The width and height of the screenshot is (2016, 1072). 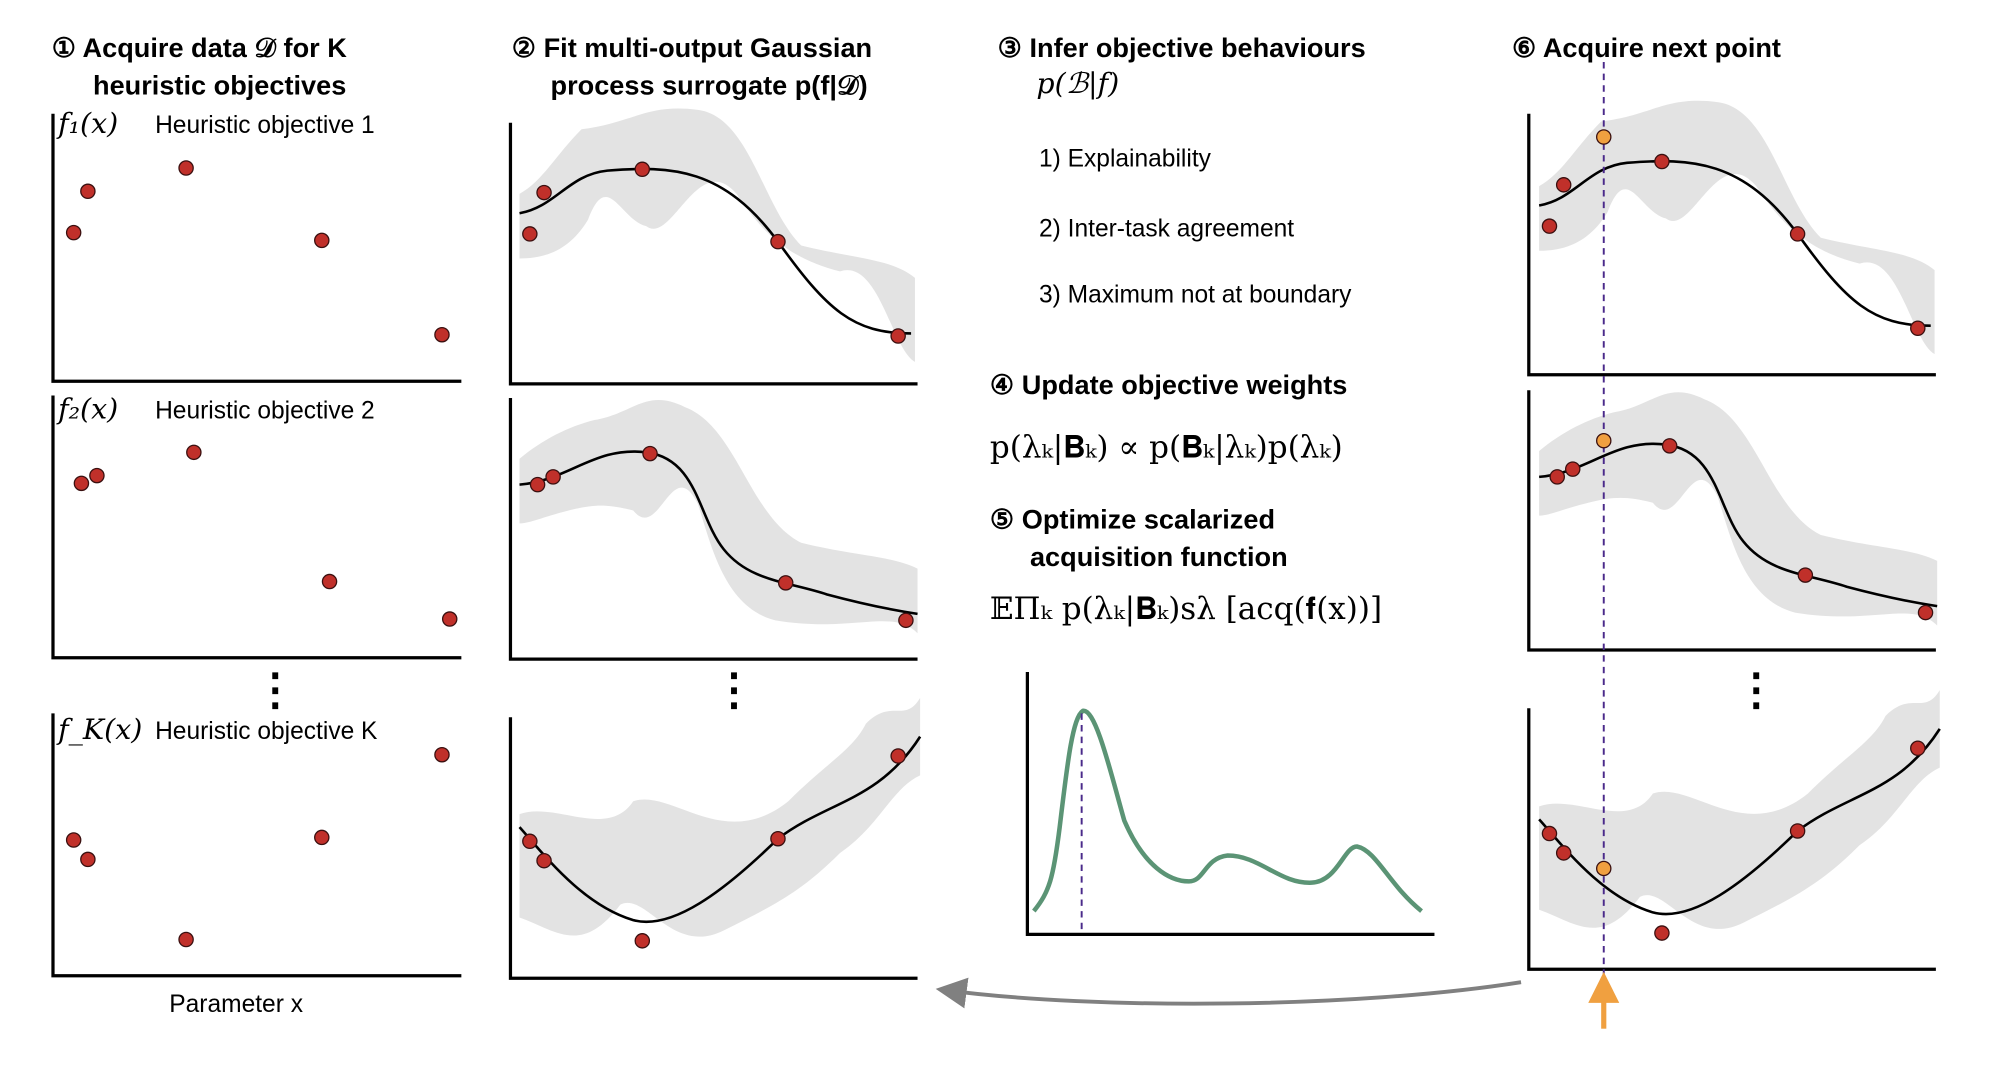 What do you see at coordinates (1166, 229) in the screenshot?
I see `behaviour-2: 2) Inter-task agreement` at bounding box center [1166, 229].